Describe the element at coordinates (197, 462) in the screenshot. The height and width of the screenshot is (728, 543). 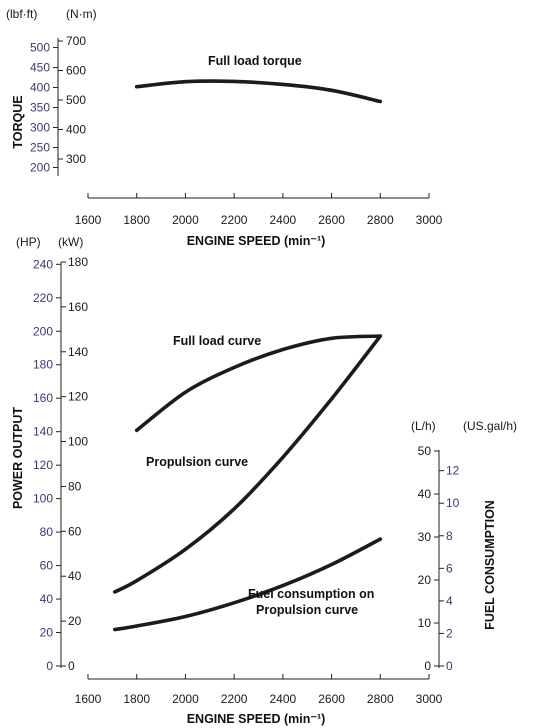
I see `propulsion-curve-label: Propulsion curve` at that location.